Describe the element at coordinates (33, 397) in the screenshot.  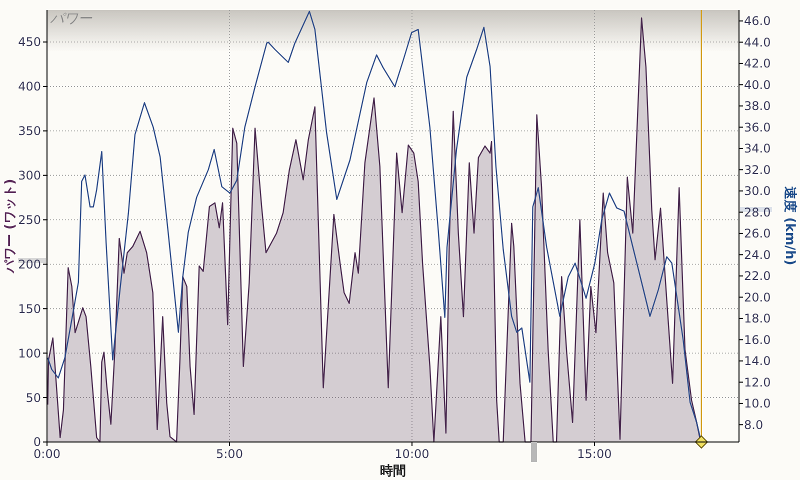
I see `y-tick-label: 50` at that location.